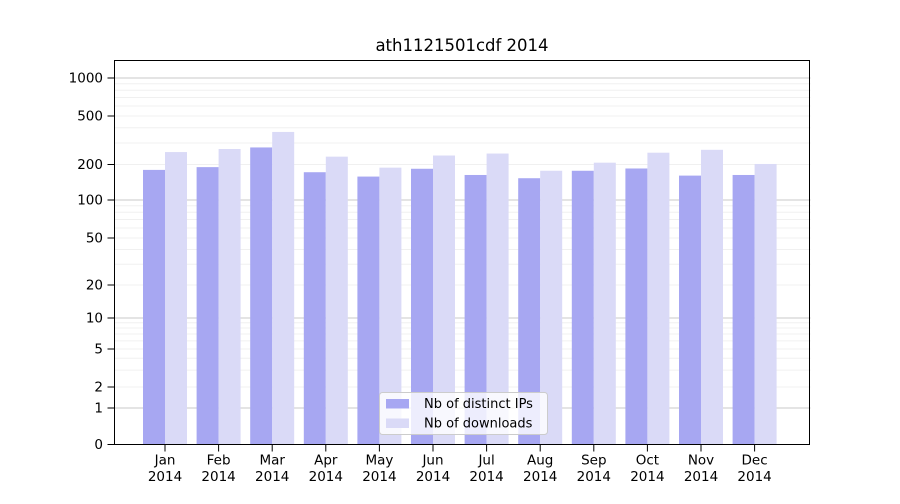  Describe the element at coordinates (154, 307) in the screenshot. I see `bar-nb-of-distinct-ips-jan` at that location.